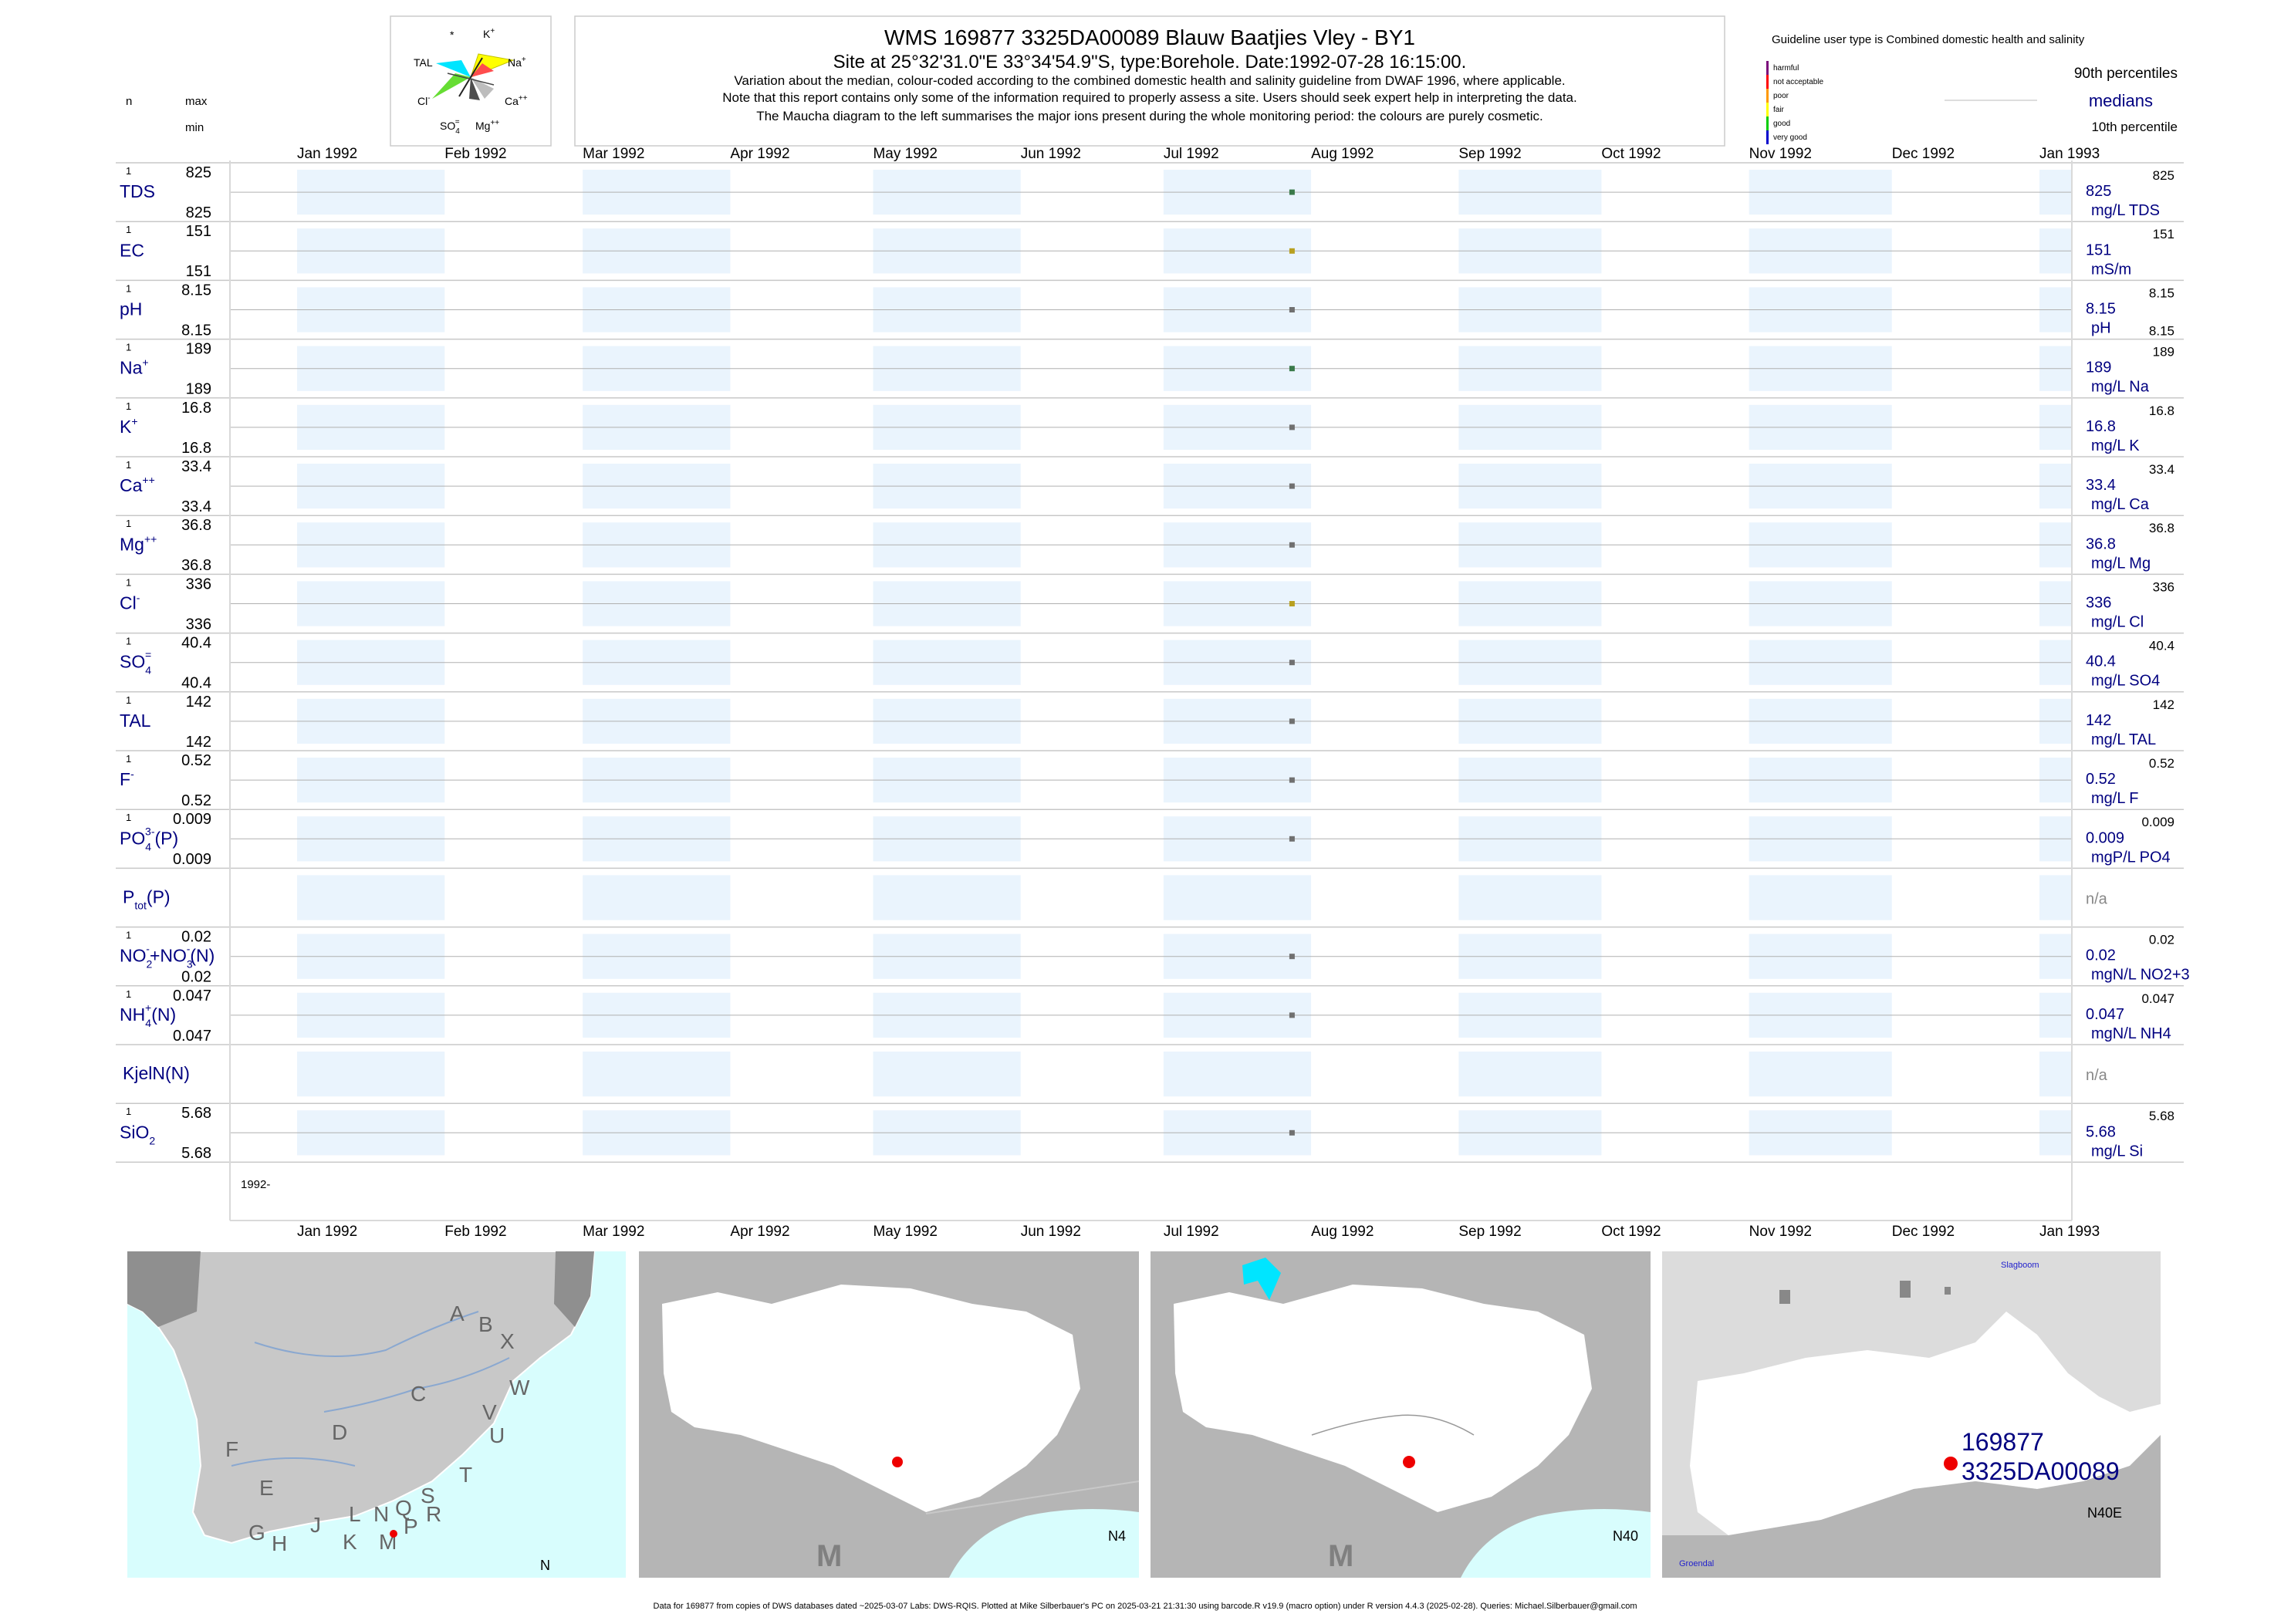 The height and width of the screenshot is (1624, 2291). What do you see at coordinates (198, 624) in the screenshot?
I see `row-min: 336` at bounding box center [198, 624].